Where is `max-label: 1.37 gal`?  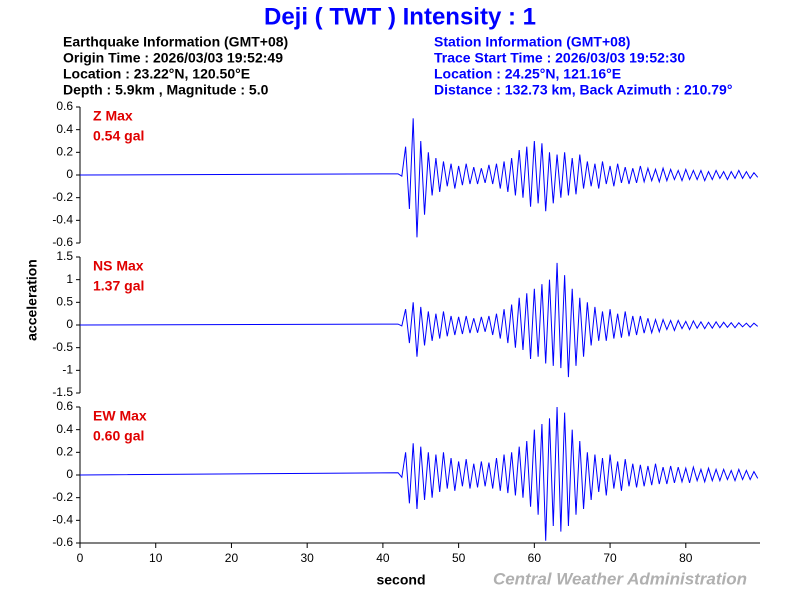
max-label: 1.37 gal is located at coordinates (118, 286).